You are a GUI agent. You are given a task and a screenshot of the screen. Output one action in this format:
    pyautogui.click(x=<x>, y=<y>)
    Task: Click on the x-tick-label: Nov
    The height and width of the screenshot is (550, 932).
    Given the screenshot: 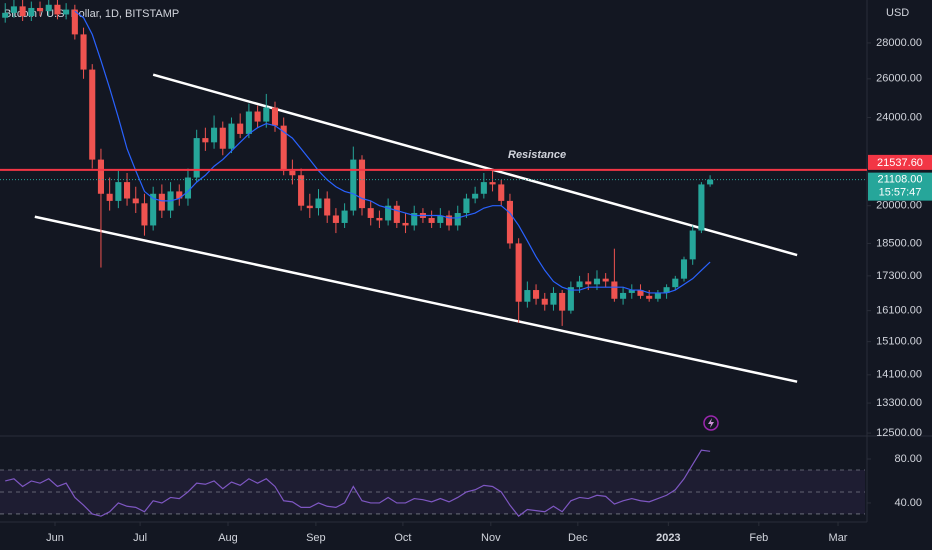 What is the action you would take?
    pyautogui.click(x=491, y=538)
    